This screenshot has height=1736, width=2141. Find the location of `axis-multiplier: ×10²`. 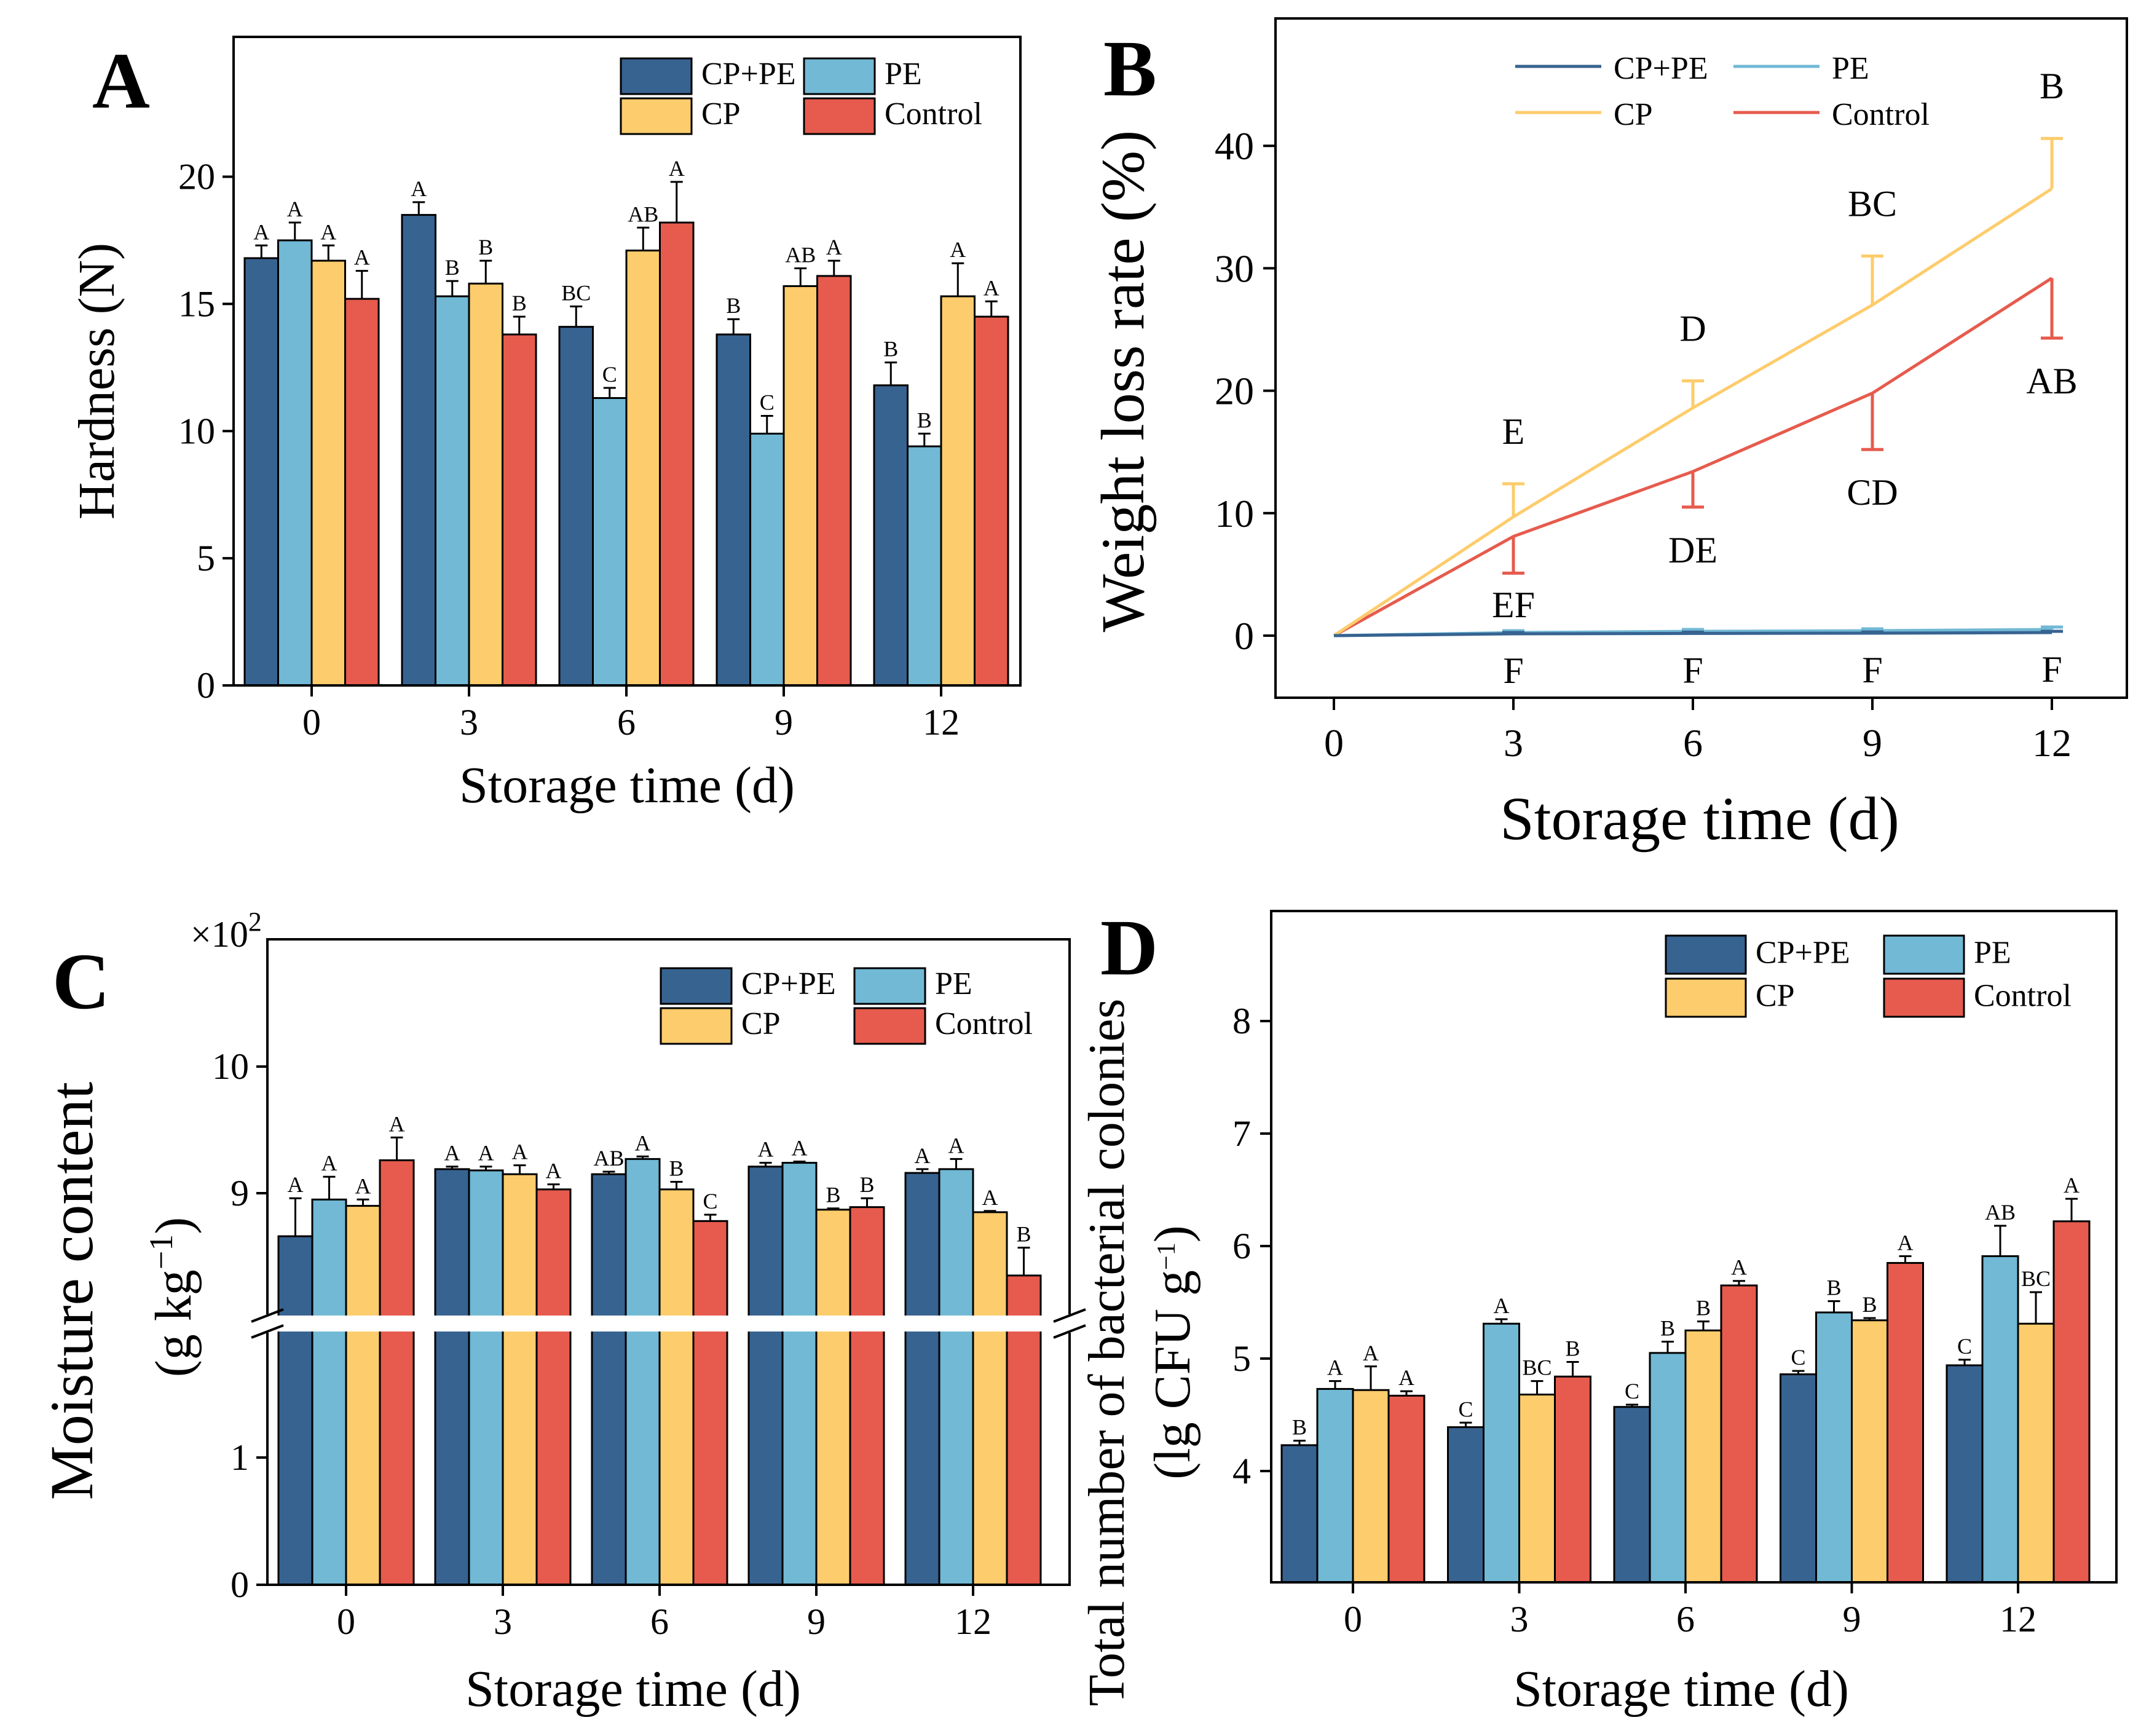

axis-multiplier: ×10² is located at coordinates (226, 931).